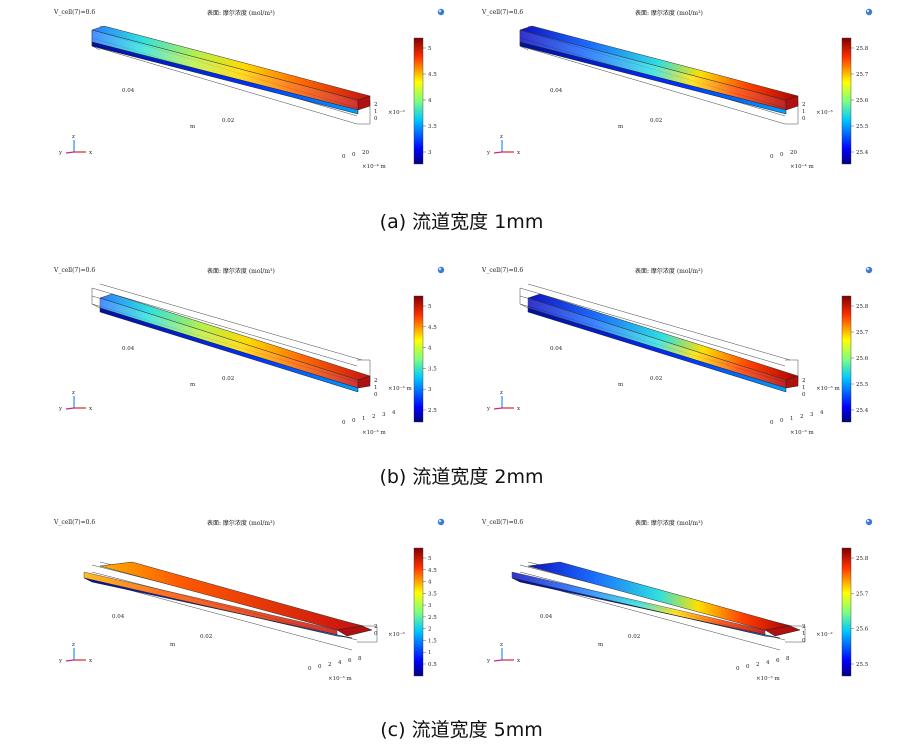  What do you see at coordinates (862, 411) in the screenshot?
I see `colorbar-tick: 25.4` at bounding box center [862, 411].